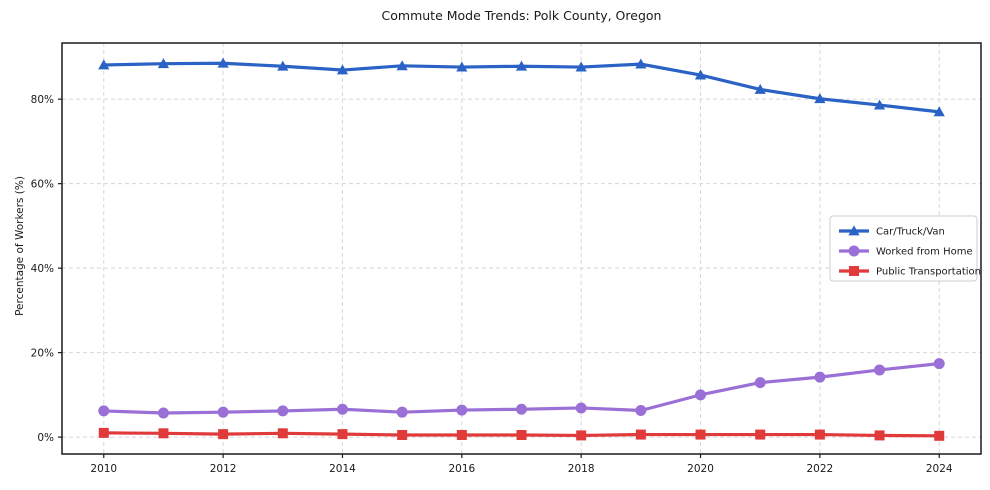 The width and height of the screenshot is (990, 490). What do you see at coordinates (42, 100) in the screenshot?
I see `tick-label: 80%` at bounding box center [42, 100].